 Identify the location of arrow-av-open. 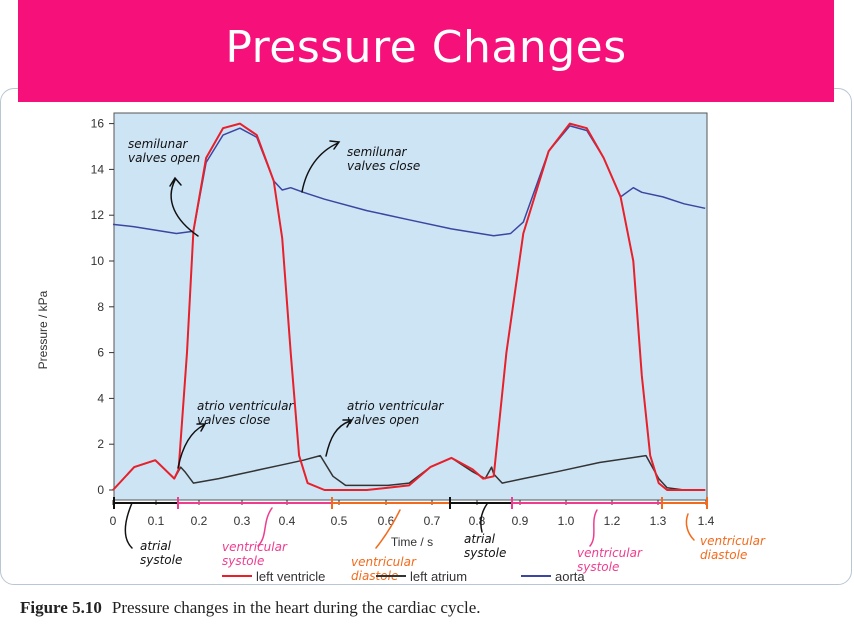
(339, 438).